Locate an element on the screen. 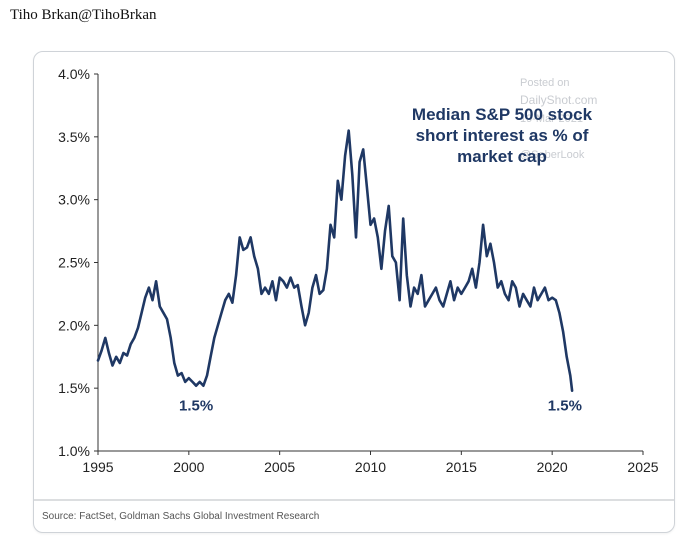 The image size is (683, 539). y-tick-label: 1.5% is located at coordinates (74, 388).